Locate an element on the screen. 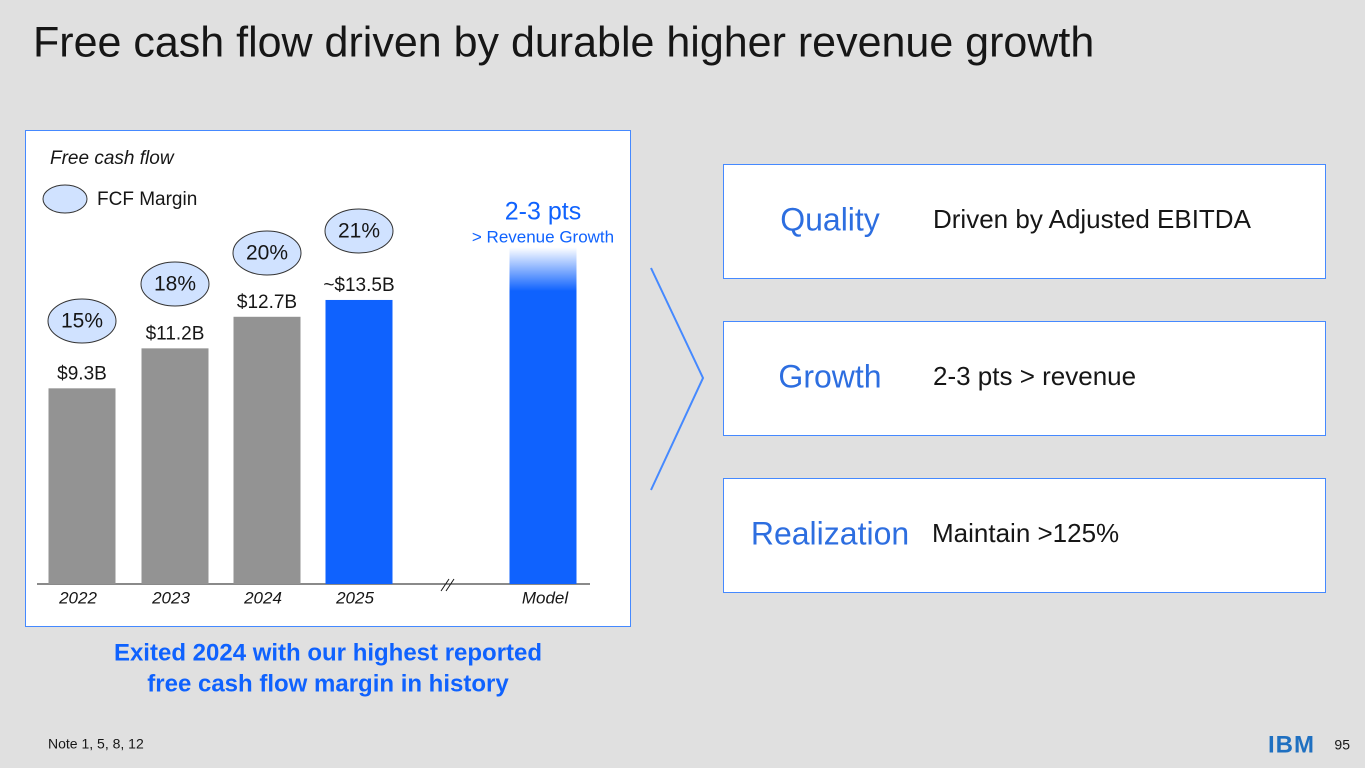 This screenshot has height=768, width=1365. value-label: $11.2B is located at coordinates (175, 333).